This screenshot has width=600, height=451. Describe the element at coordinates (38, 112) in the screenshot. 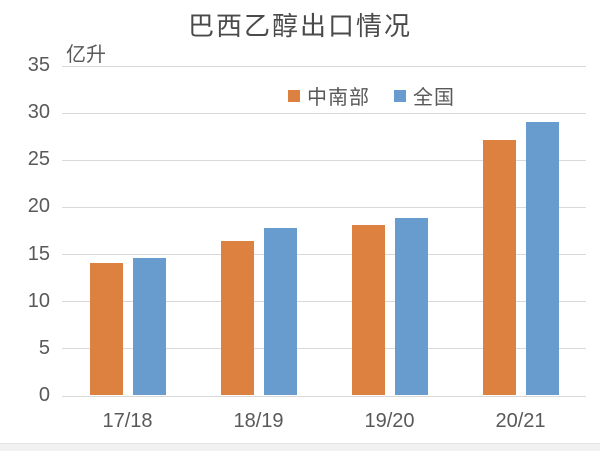

I see `y-tick-label: 30` at that location.